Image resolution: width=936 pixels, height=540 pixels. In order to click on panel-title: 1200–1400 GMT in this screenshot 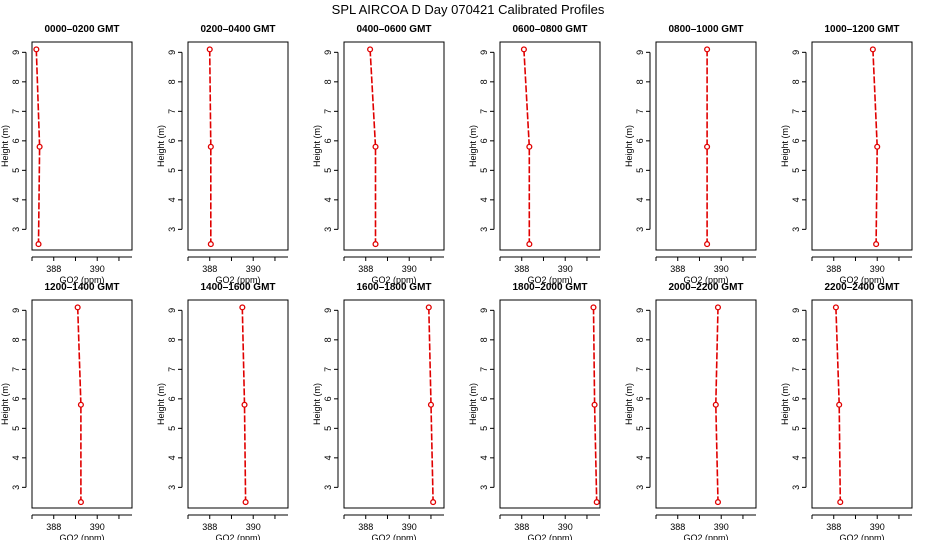, I will do `click(81, 287)`.